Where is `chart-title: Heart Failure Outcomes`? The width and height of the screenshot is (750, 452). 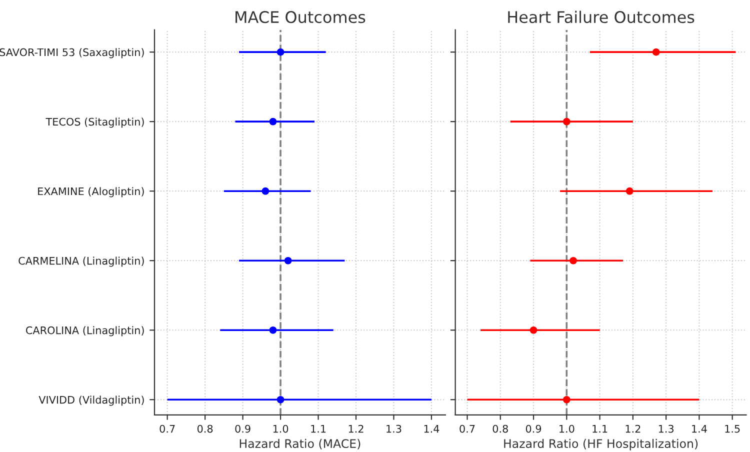 chart-title: Heart Failure Outcomes is located at coordinates (601, 17).